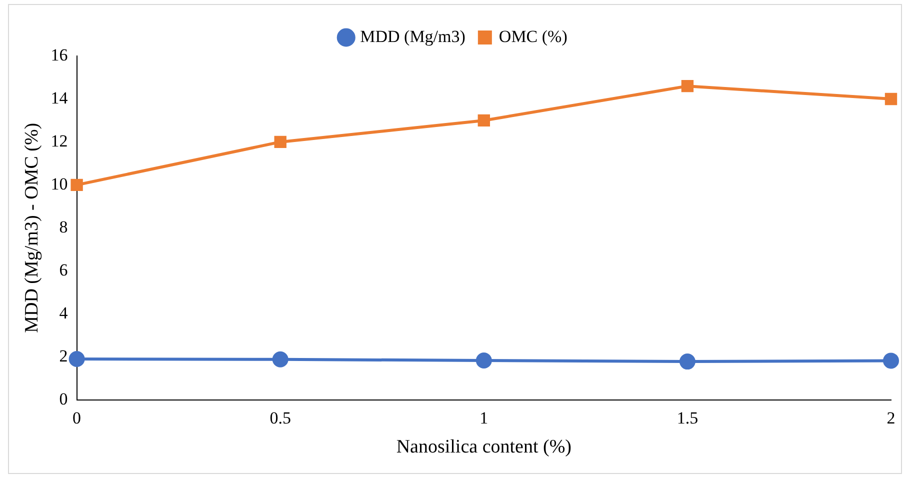 This screenshot has height=479, width=908. Describe the element at coordinates (59, 184) in the screenshot. I see `y-tick-label: 10` at that location.